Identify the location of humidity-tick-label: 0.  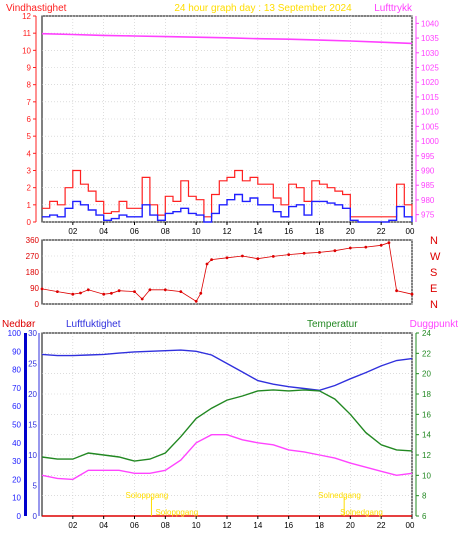
(35, 516).